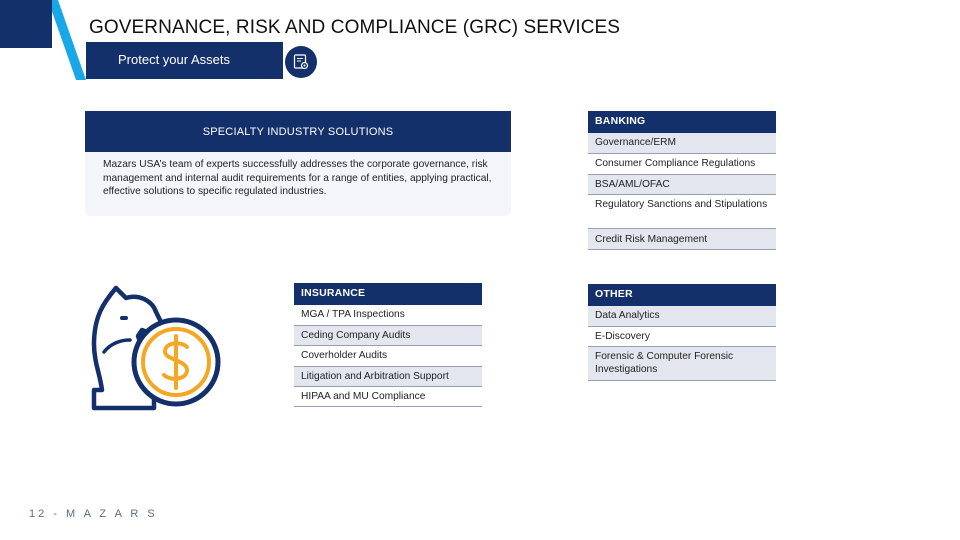 This screenshot has width=960, height=540. Describe the element at coordinates (682, 316) in the screenshot. I see `list-item: Data Analytics` at that location.